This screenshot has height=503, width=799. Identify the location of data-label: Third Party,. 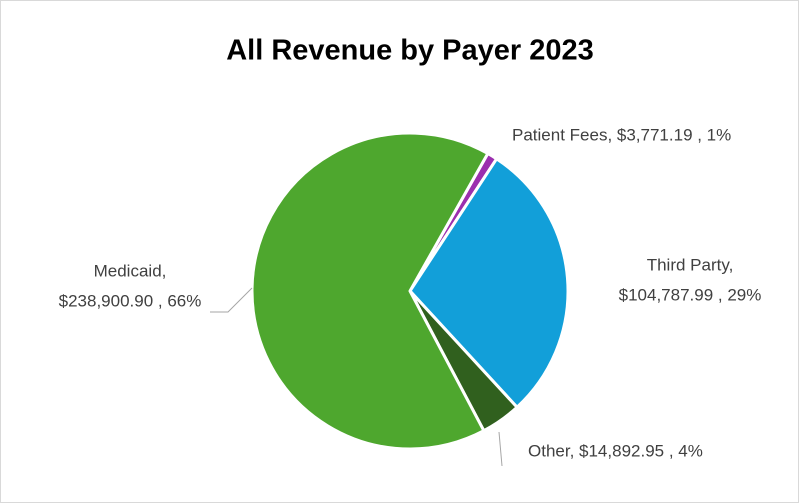
(690, 264).